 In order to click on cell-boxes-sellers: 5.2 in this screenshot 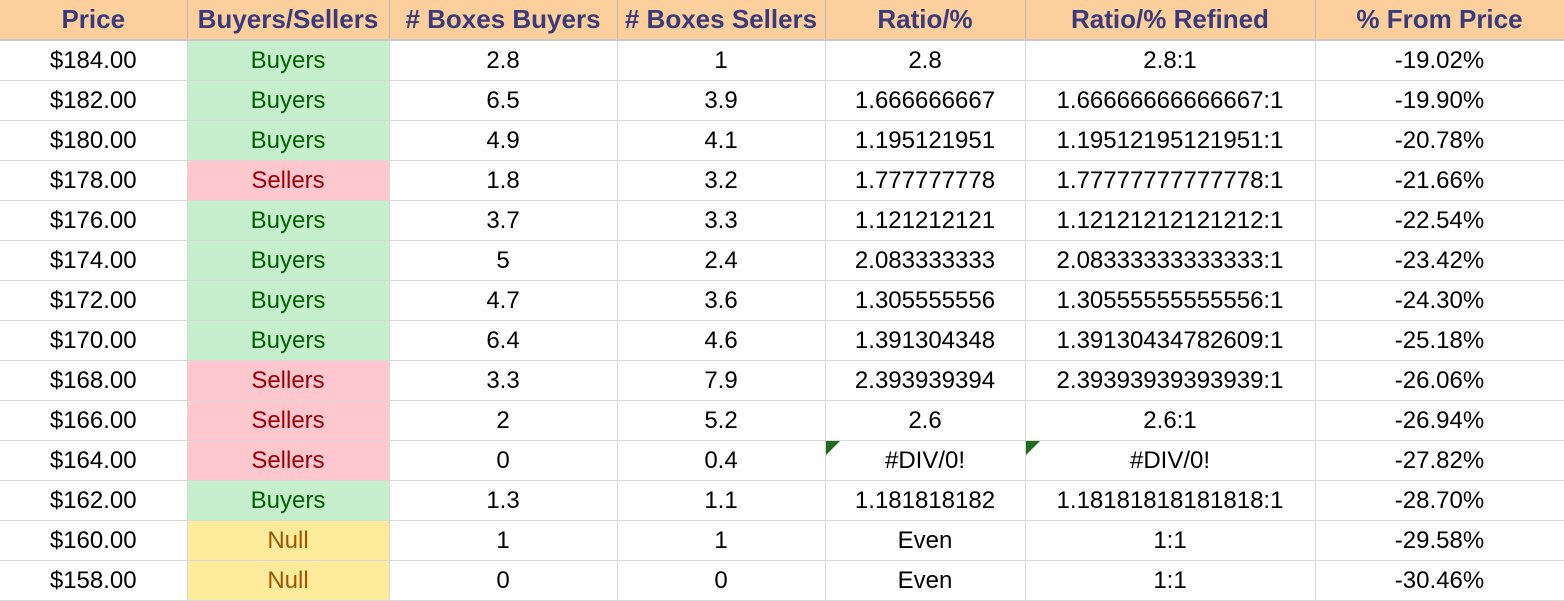, I will do `click(721, 420)`.